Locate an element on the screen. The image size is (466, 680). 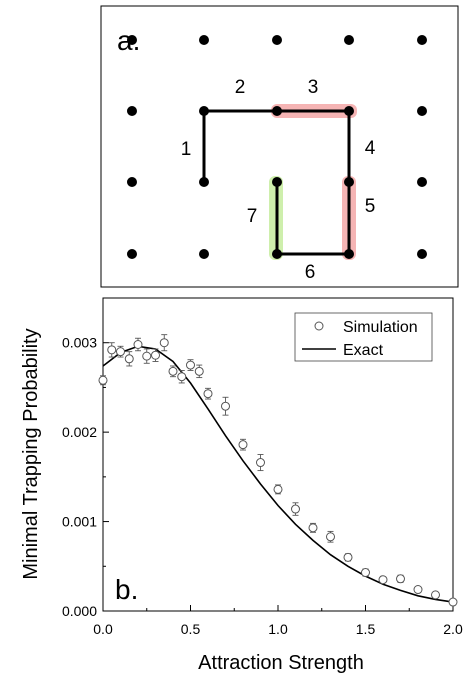
x-axis-label: Attraction Strength is located at coordinates (281, 663).